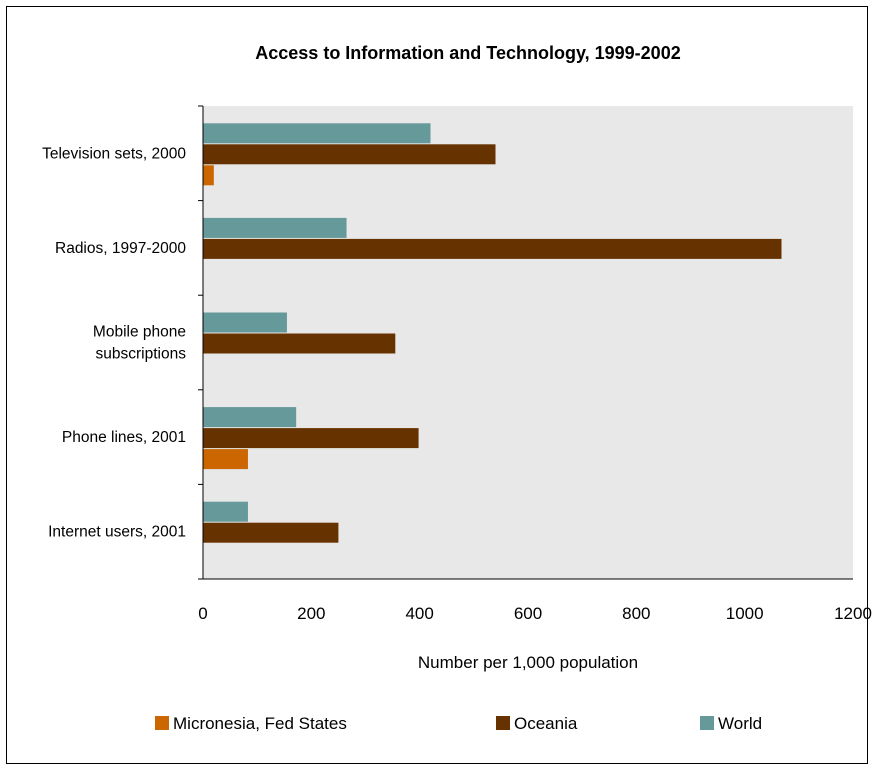  I want to click on x-tick-labels: 0 200 400 600 800 1000 1200, so click(535, 613).